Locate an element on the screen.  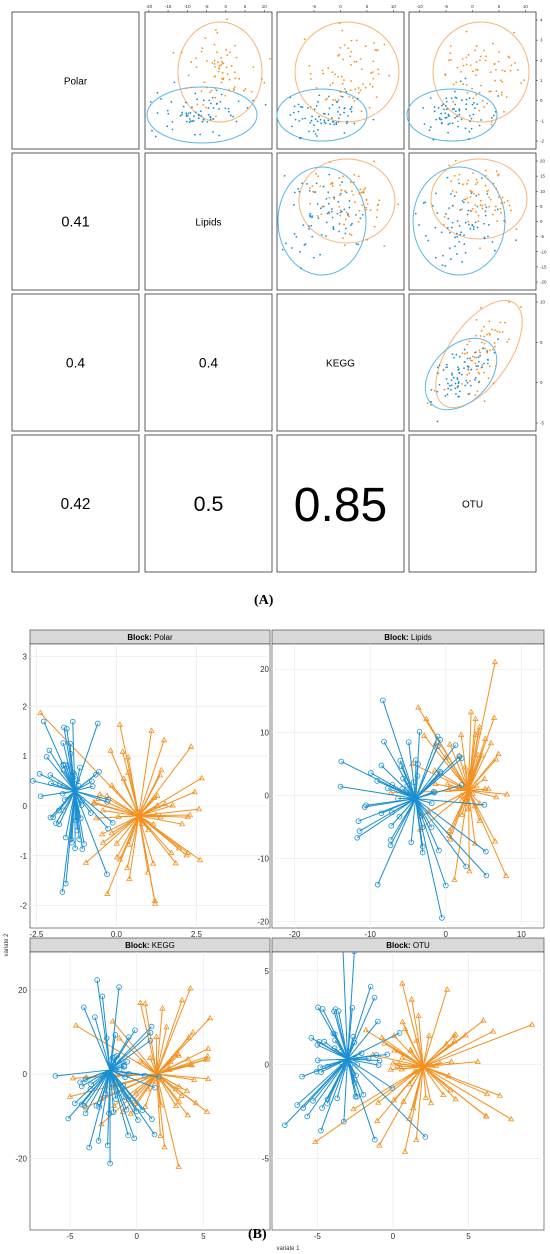
x-tick-label: 5 is located at coordinates (203, 1236).